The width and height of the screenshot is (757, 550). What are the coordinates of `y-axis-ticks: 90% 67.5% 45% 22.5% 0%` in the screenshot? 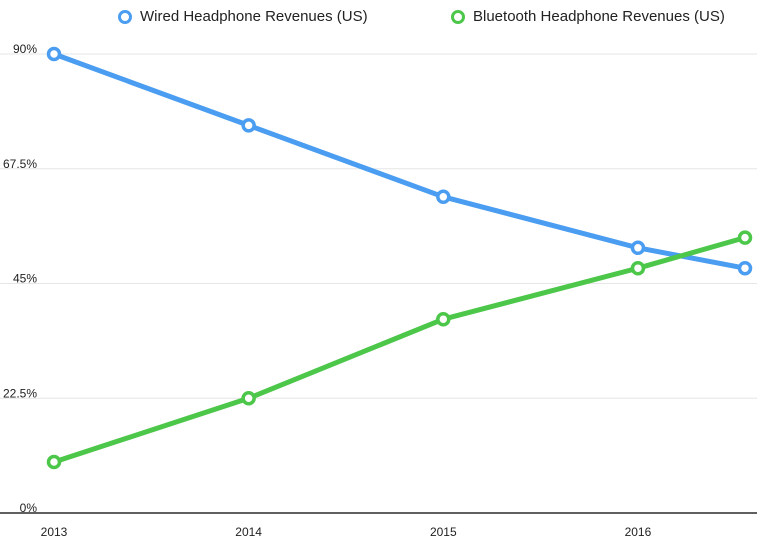 It's located at (20, 278).